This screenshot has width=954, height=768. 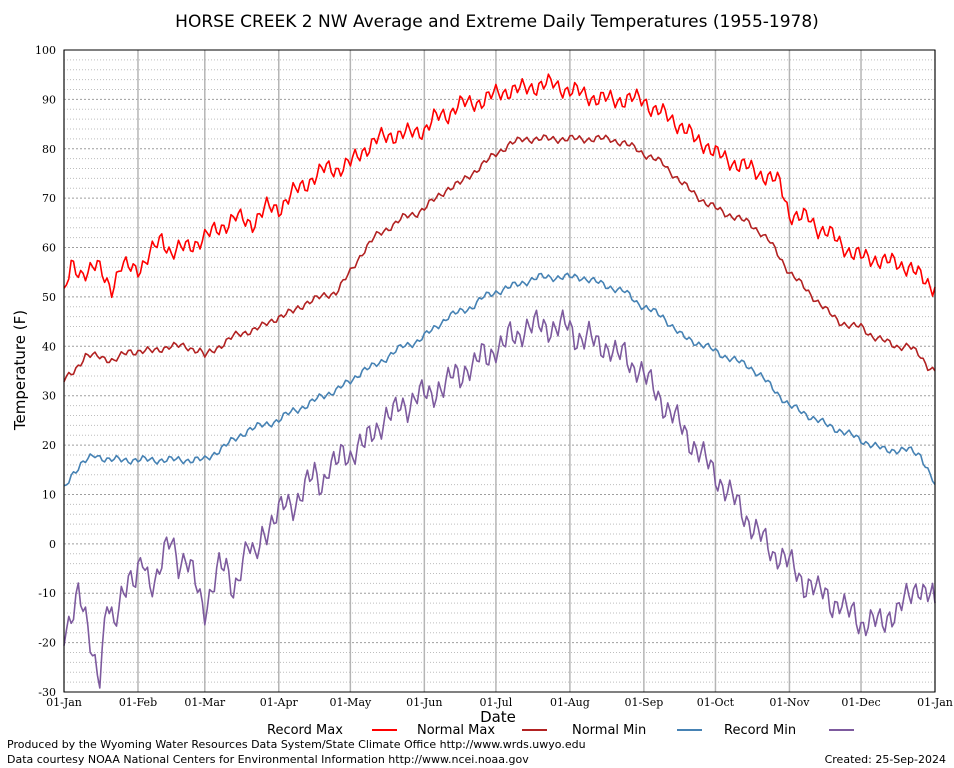 I want to click on x-tick-label: 01-May, so click(x=350, y=702).